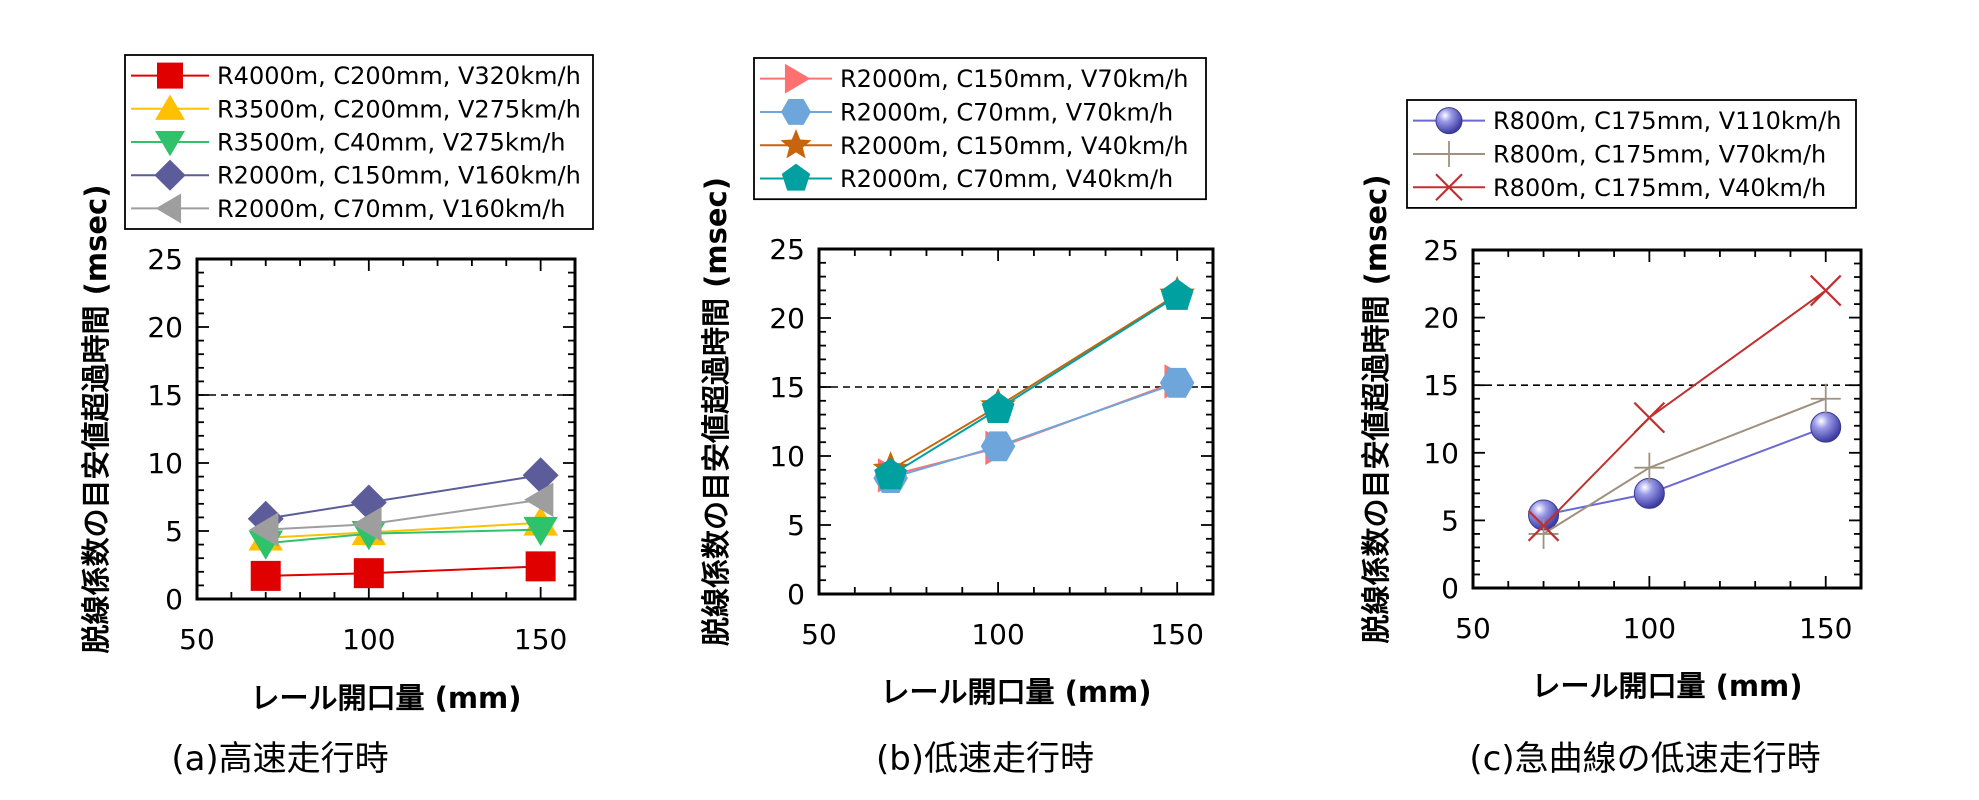 The image size is (1979, 800). Describe the element at coordinates (985, 759) in the screenshot. I see `caption-b: (b)低速走行時` at that location.